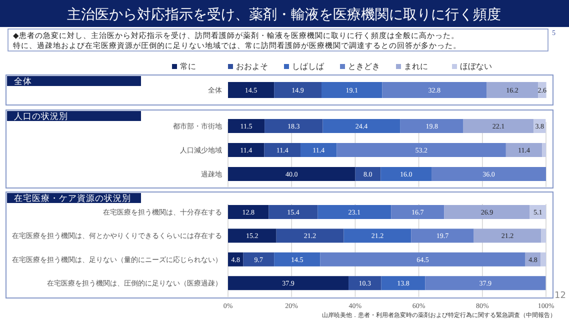  I want to click on legend-label: おおよそ, so click(252, 66).